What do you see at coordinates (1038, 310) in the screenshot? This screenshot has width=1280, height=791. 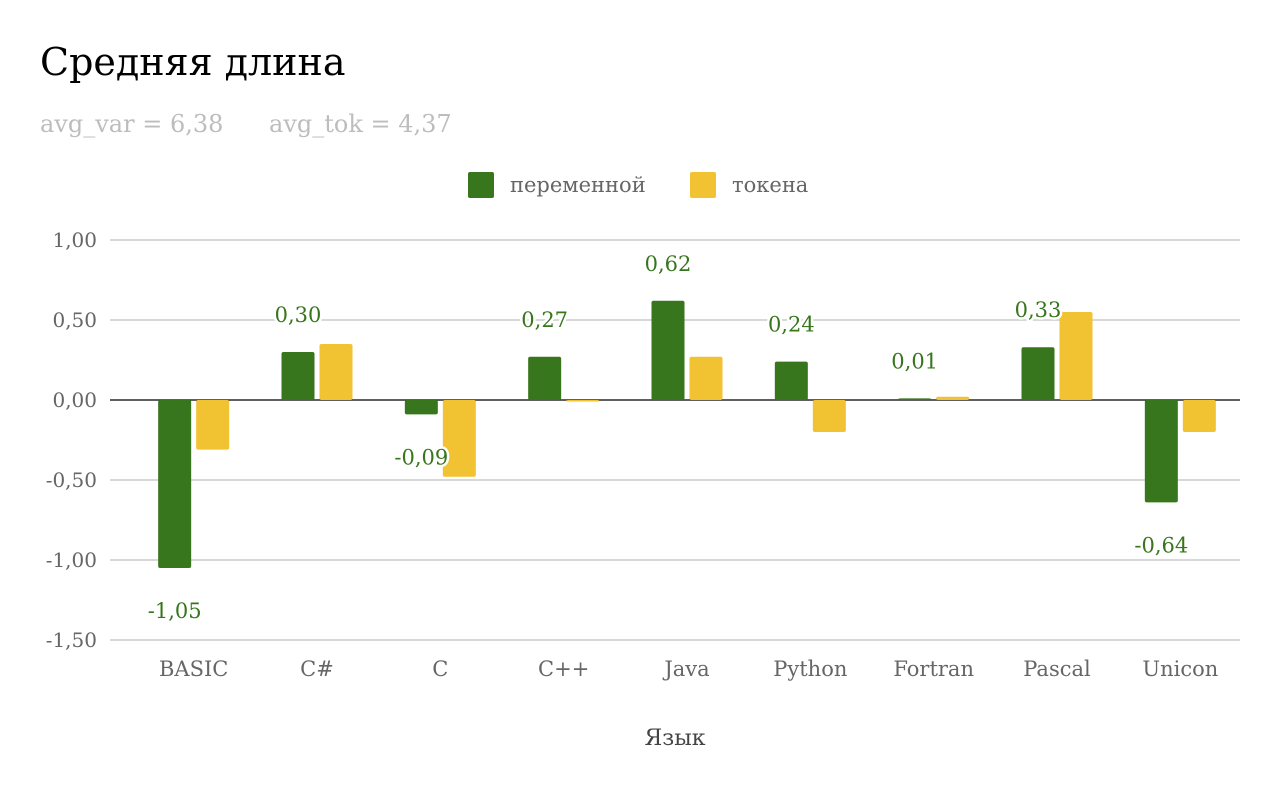 I see `data-label: 0,33` at bounding box center [1038, 310].